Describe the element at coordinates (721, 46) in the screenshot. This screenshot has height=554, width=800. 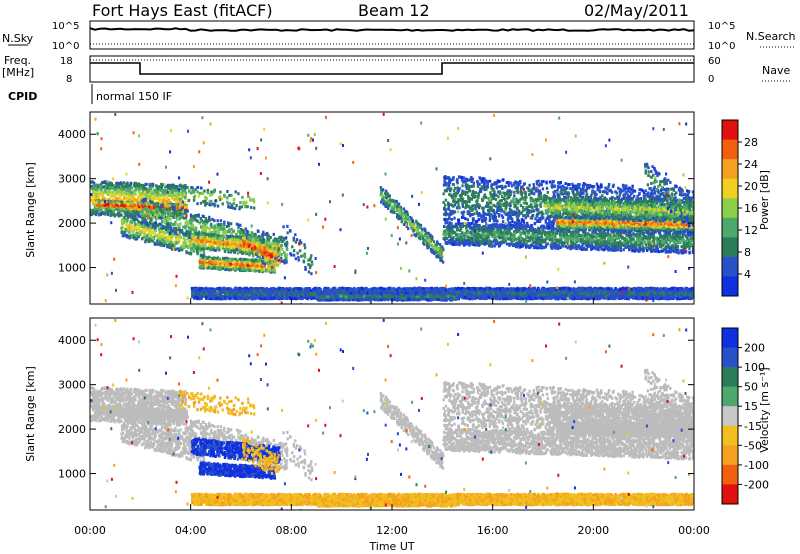
I see `nsearch-tick-low: 10^0` at that location.